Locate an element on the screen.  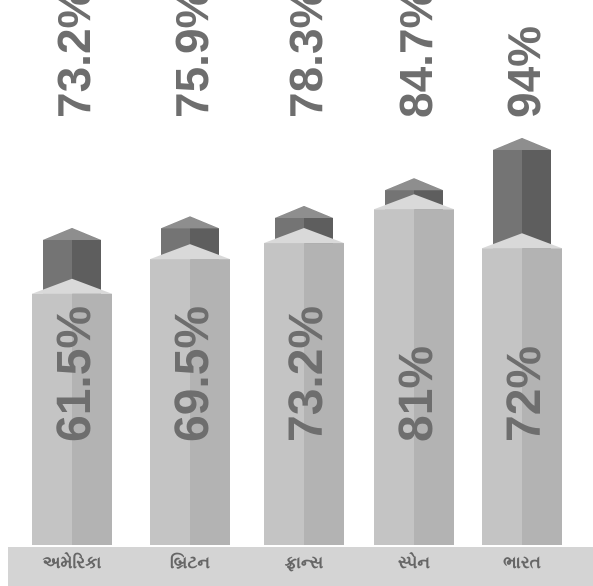
inner-value-label-2: 73.2% is located at coordinates (306, 374).